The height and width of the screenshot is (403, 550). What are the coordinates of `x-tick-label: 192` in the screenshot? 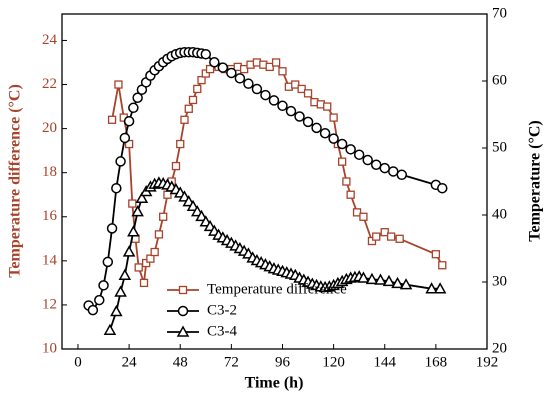 It's located at (487, 362).